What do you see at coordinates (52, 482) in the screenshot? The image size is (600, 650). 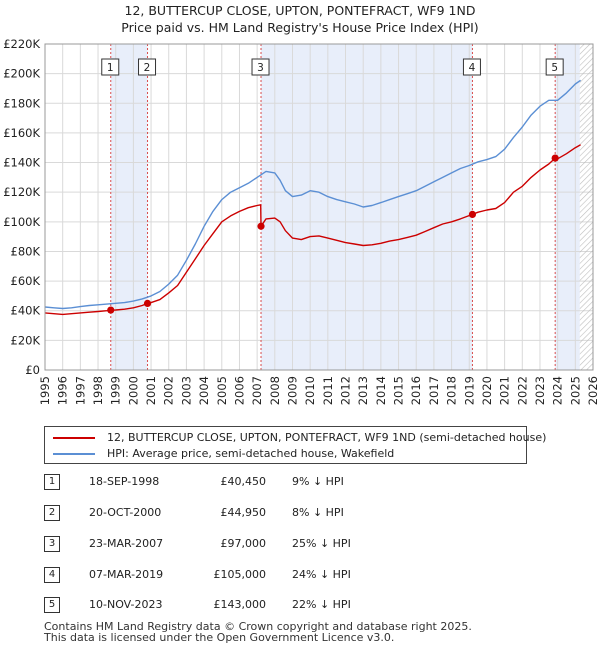 I see `sale-number-badge: 1` at bounding box center [52, 482].